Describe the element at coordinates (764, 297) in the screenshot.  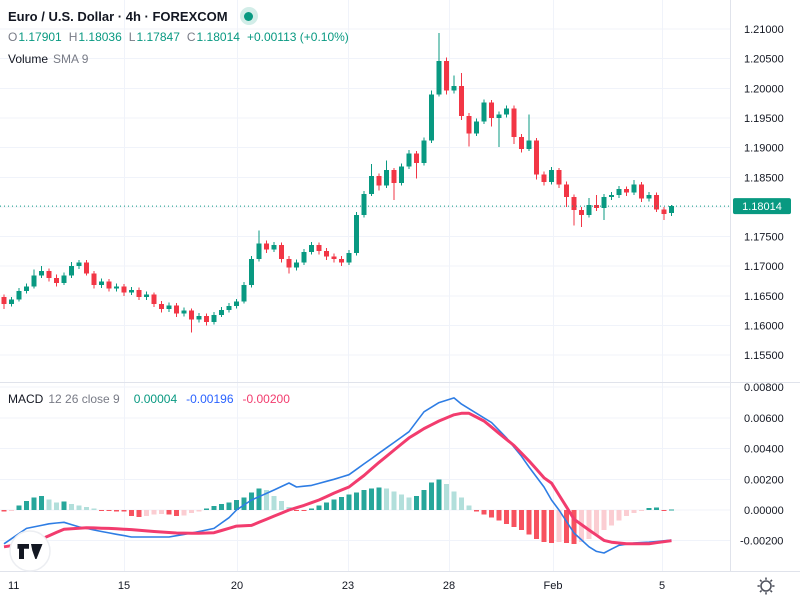
I see `price-tick-label: 1.16500` at that location.